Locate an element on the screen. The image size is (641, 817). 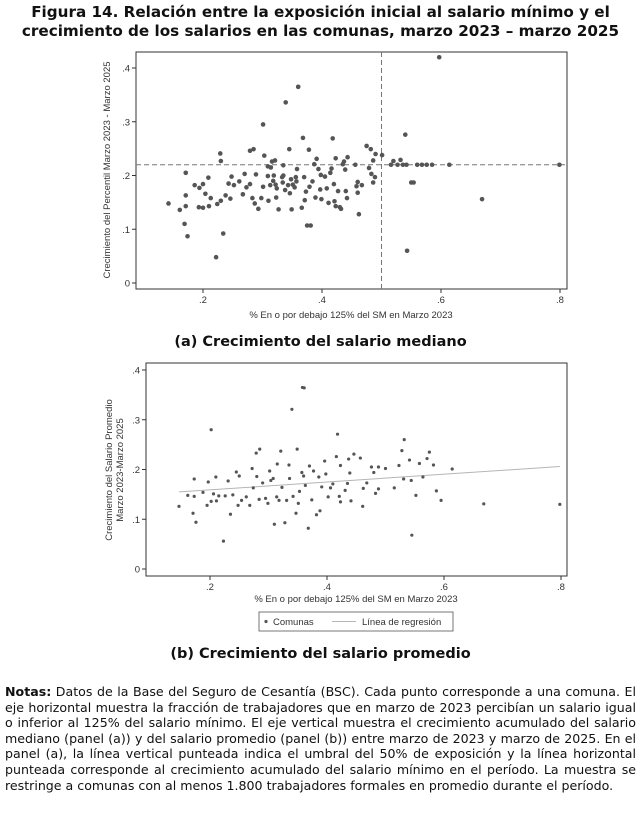
panel-a-y-tick-label: .1 is located at coordinates (126, 230).